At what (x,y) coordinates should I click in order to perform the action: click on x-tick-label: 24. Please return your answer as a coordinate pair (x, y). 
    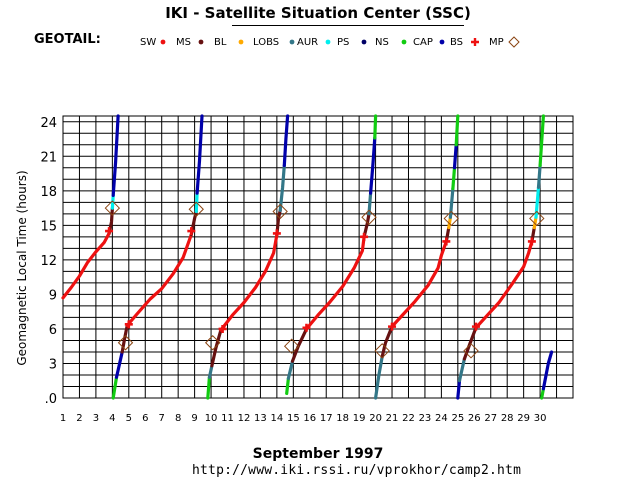
    Looking at the image, I should click on (441, 418).